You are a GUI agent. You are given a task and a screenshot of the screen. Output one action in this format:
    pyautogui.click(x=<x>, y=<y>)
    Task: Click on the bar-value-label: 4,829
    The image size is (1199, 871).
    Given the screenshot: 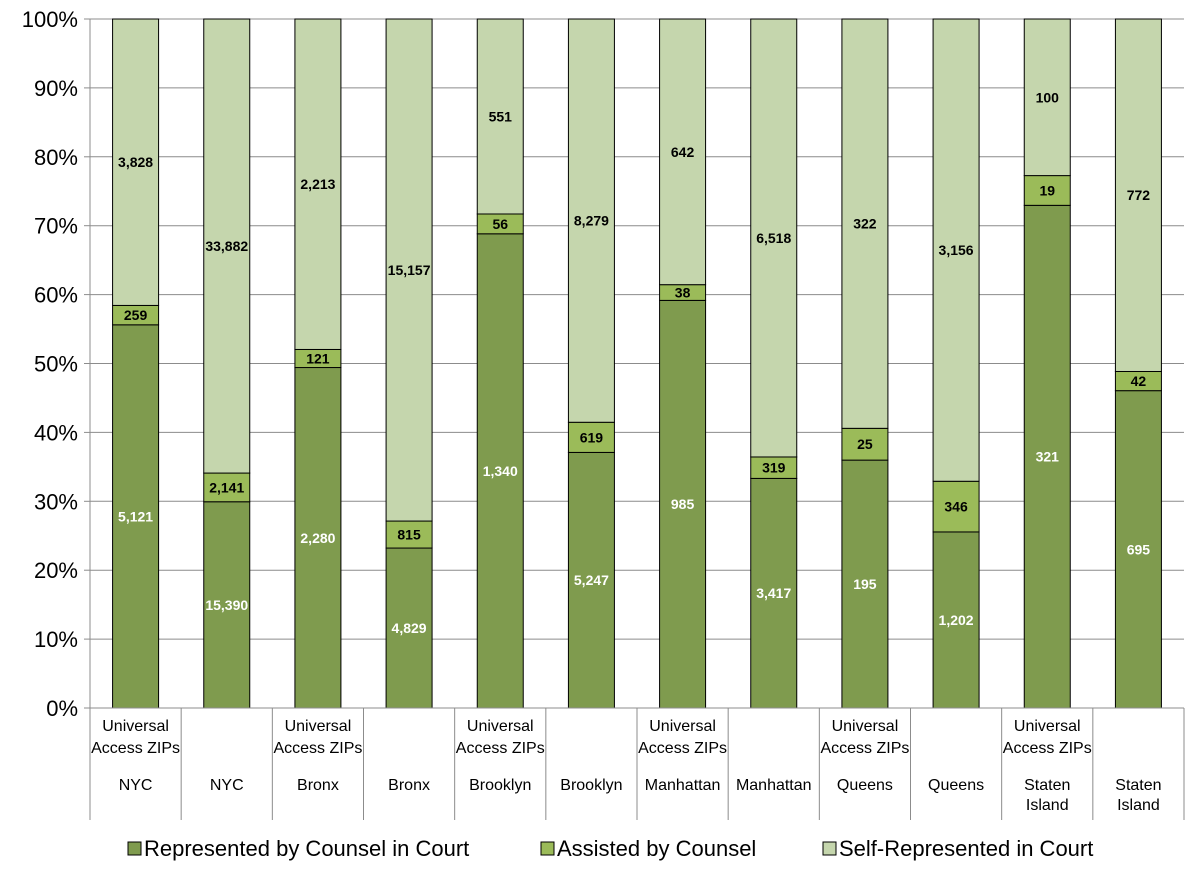 What is the action you would take?
    pyautogui.click(x=409, y=628)
    